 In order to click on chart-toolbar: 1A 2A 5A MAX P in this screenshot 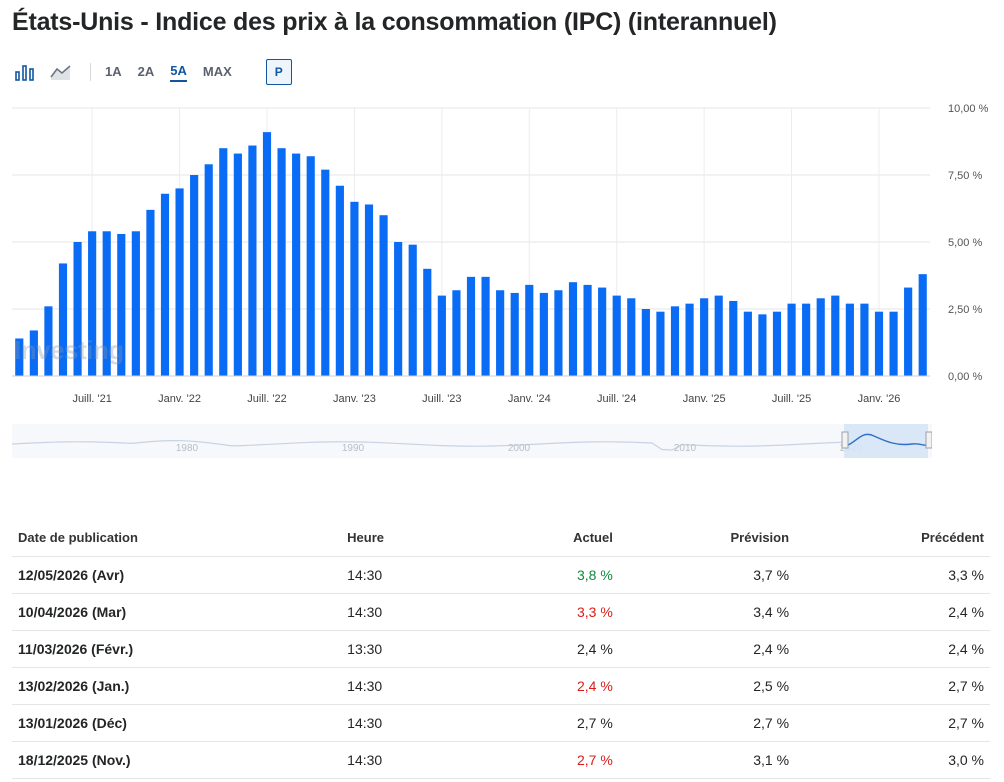, I will do `click(152, 72)`.